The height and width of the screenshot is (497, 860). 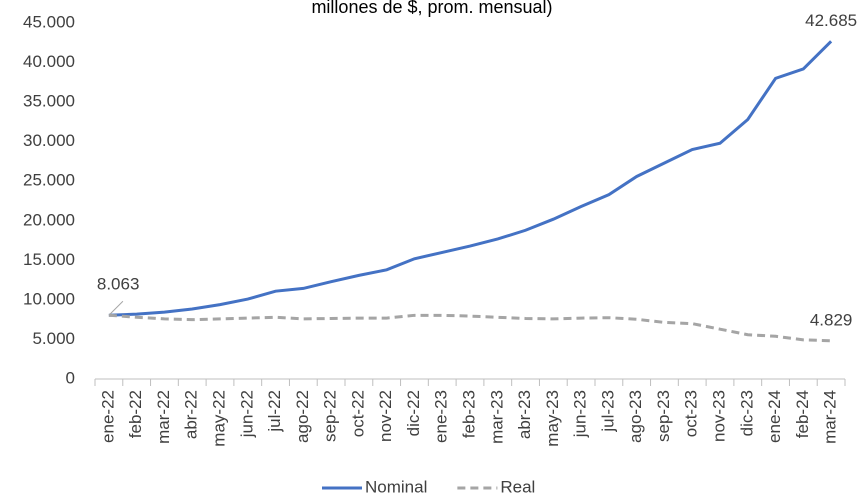 I want to click on x-tick-label: ene-24, so click(x=774, y=416).